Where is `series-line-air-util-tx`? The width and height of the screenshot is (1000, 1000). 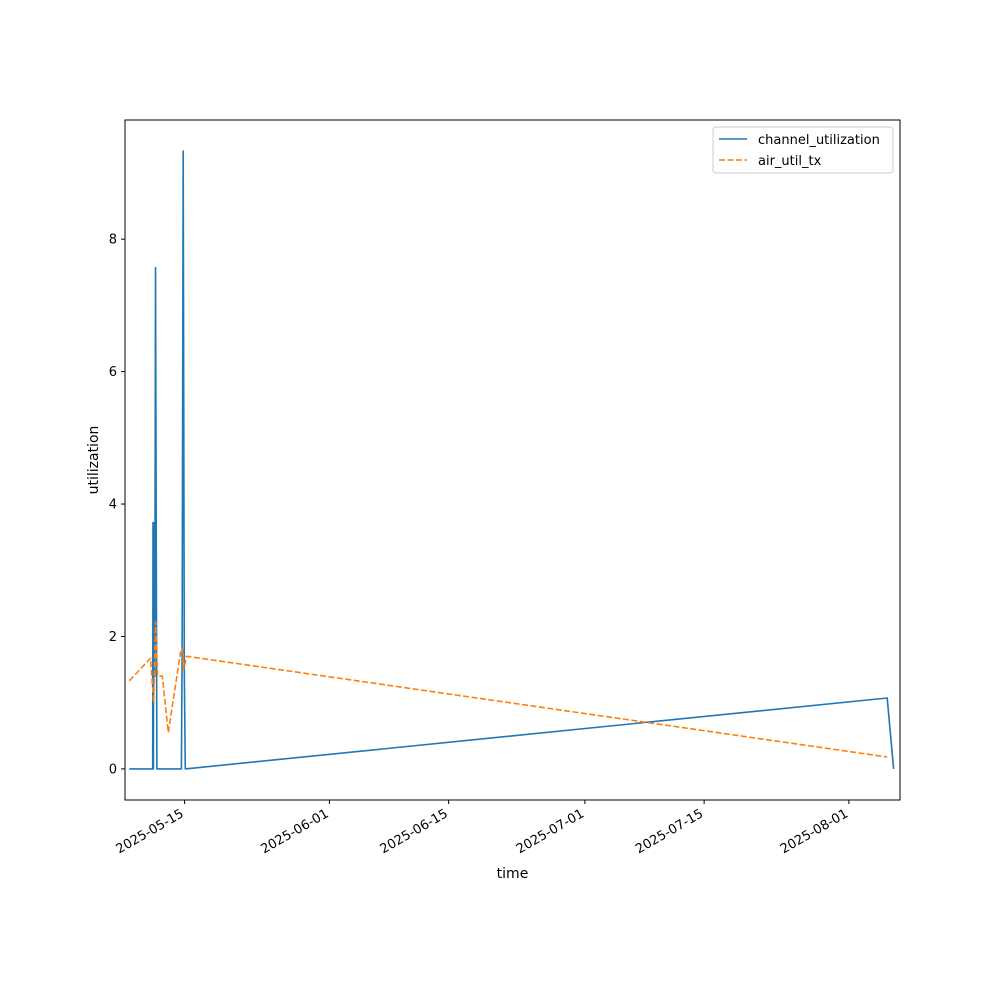 series-line-air-util-tx is located at coordinates (508, 689).